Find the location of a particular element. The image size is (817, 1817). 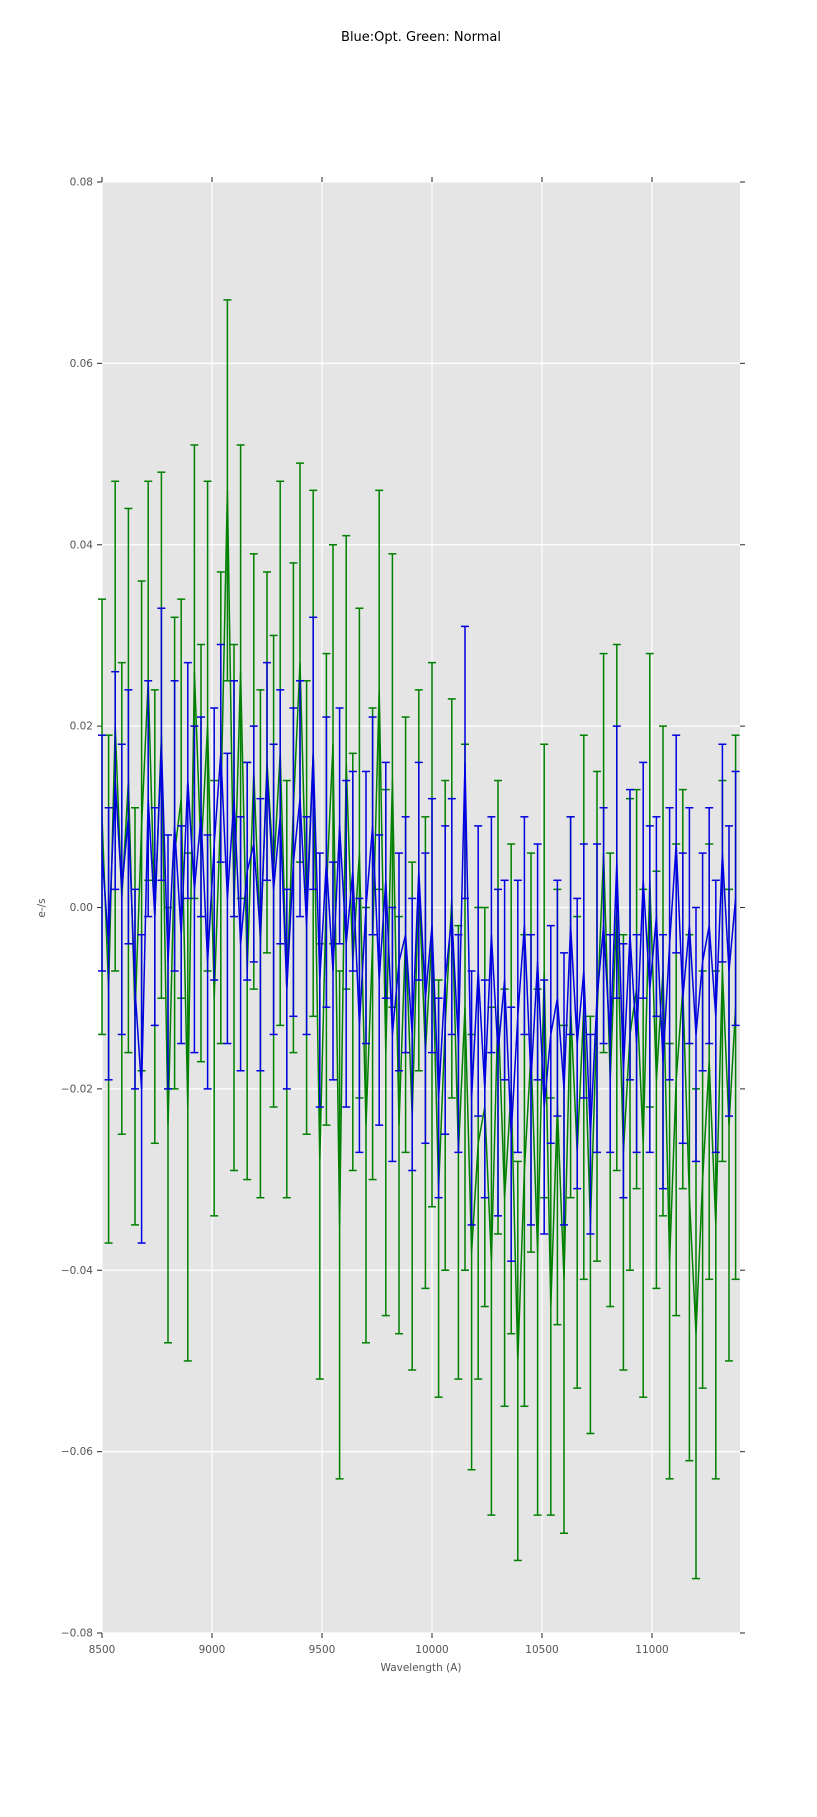

svg-text: 8500 is located at coordinates (102, 1650).